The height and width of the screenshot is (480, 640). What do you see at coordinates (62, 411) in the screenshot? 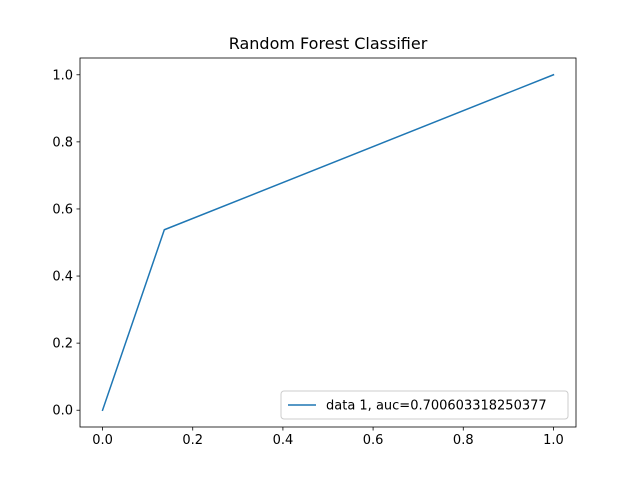
I see `y-tick-label: 0.0` at bounding box center [62, 411].